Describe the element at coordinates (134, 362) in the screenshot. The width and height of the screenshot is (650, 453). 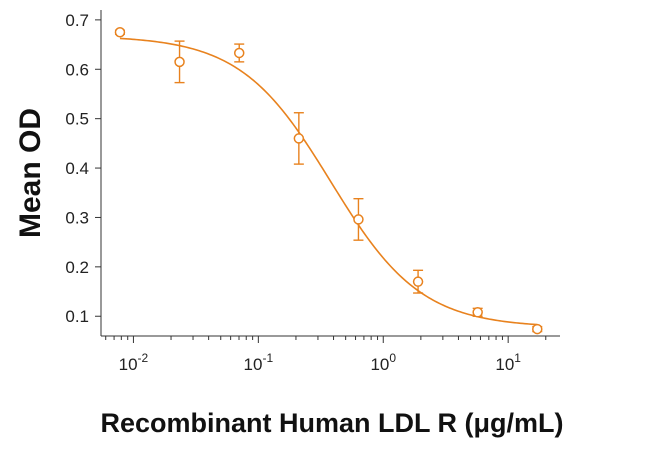
I see `x-tick-label: 10⁻²` at that location.